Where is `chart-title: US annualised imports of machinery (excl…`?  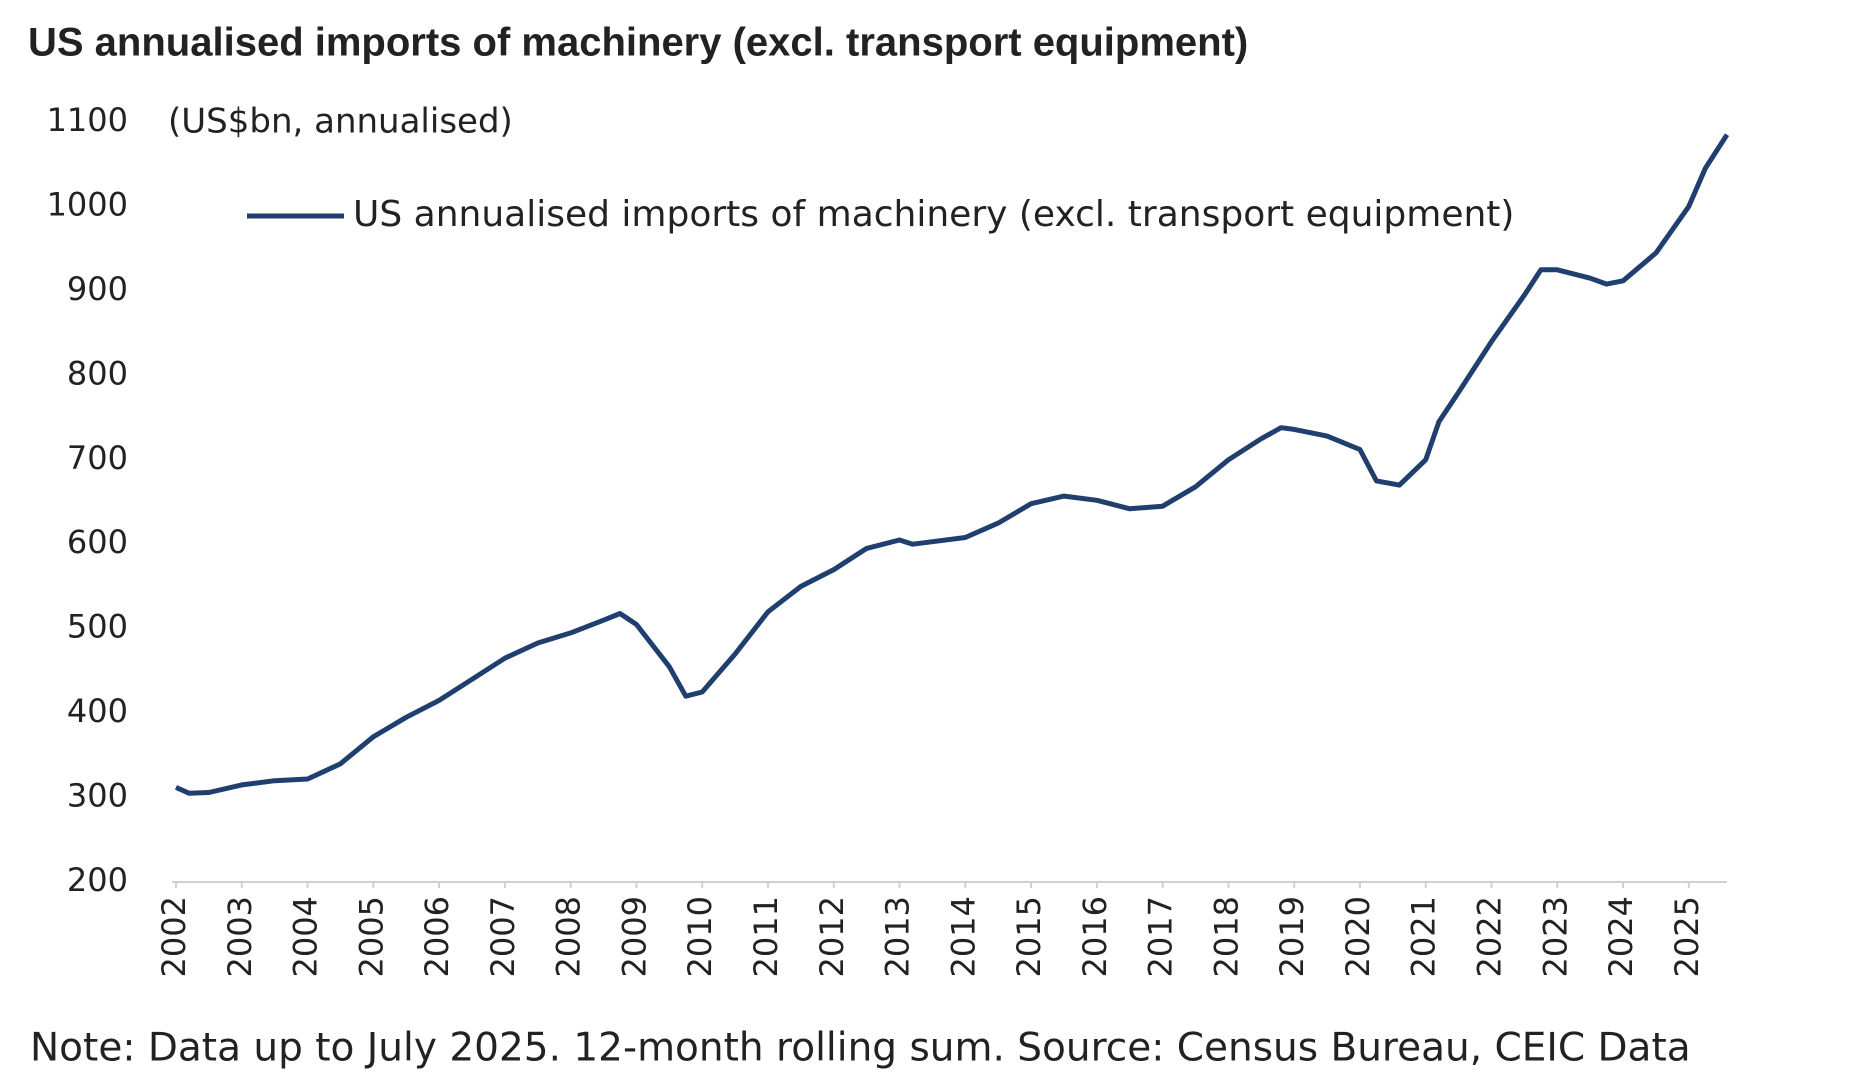 chart-title: US annualised imports of machinery (excl… is located at coordinates (638, 43).